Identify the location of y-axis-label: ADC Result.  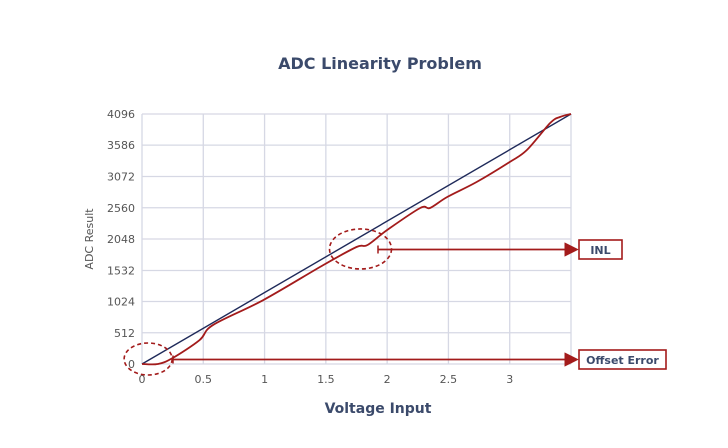
(89, 239).